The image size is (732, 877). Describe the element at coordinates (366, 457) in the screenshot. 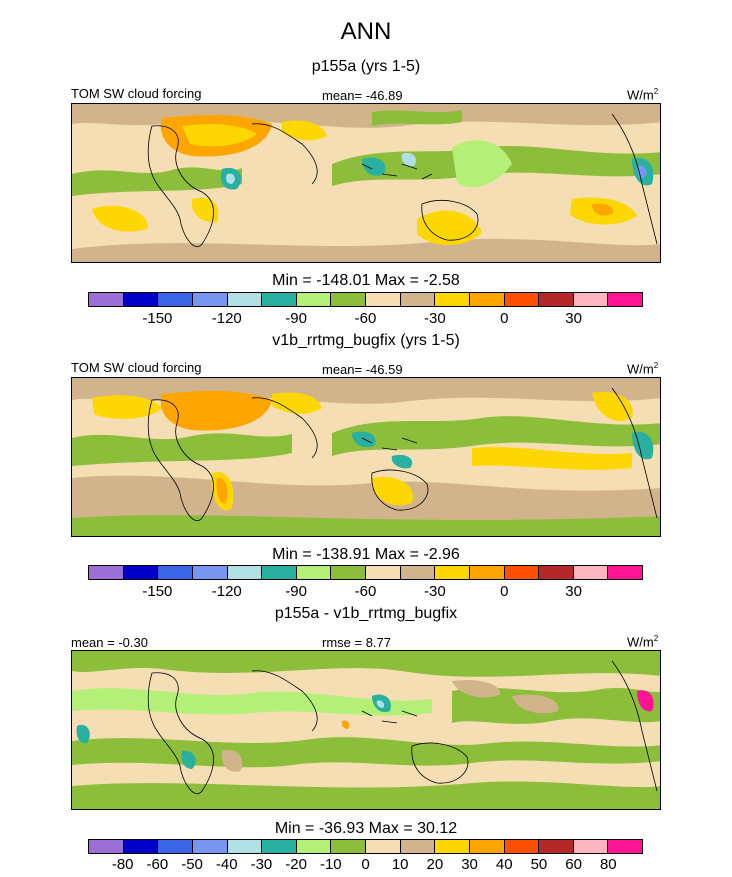

I see `panel-2-map` at that location.